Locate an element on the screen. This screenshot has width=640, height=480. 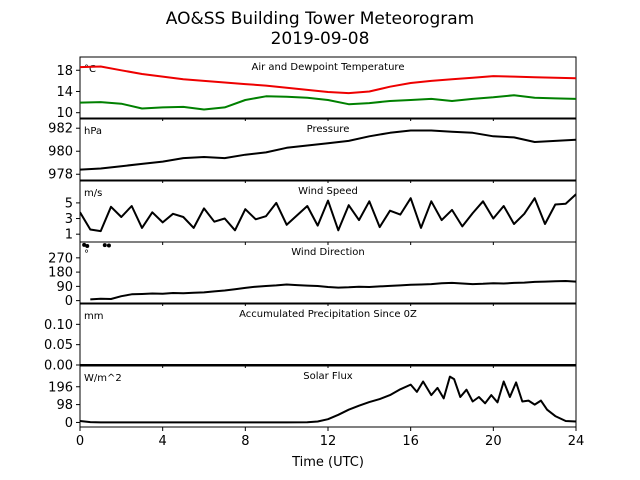
panel-title-solar: Solar Flux is located at coordinates (328, 376).